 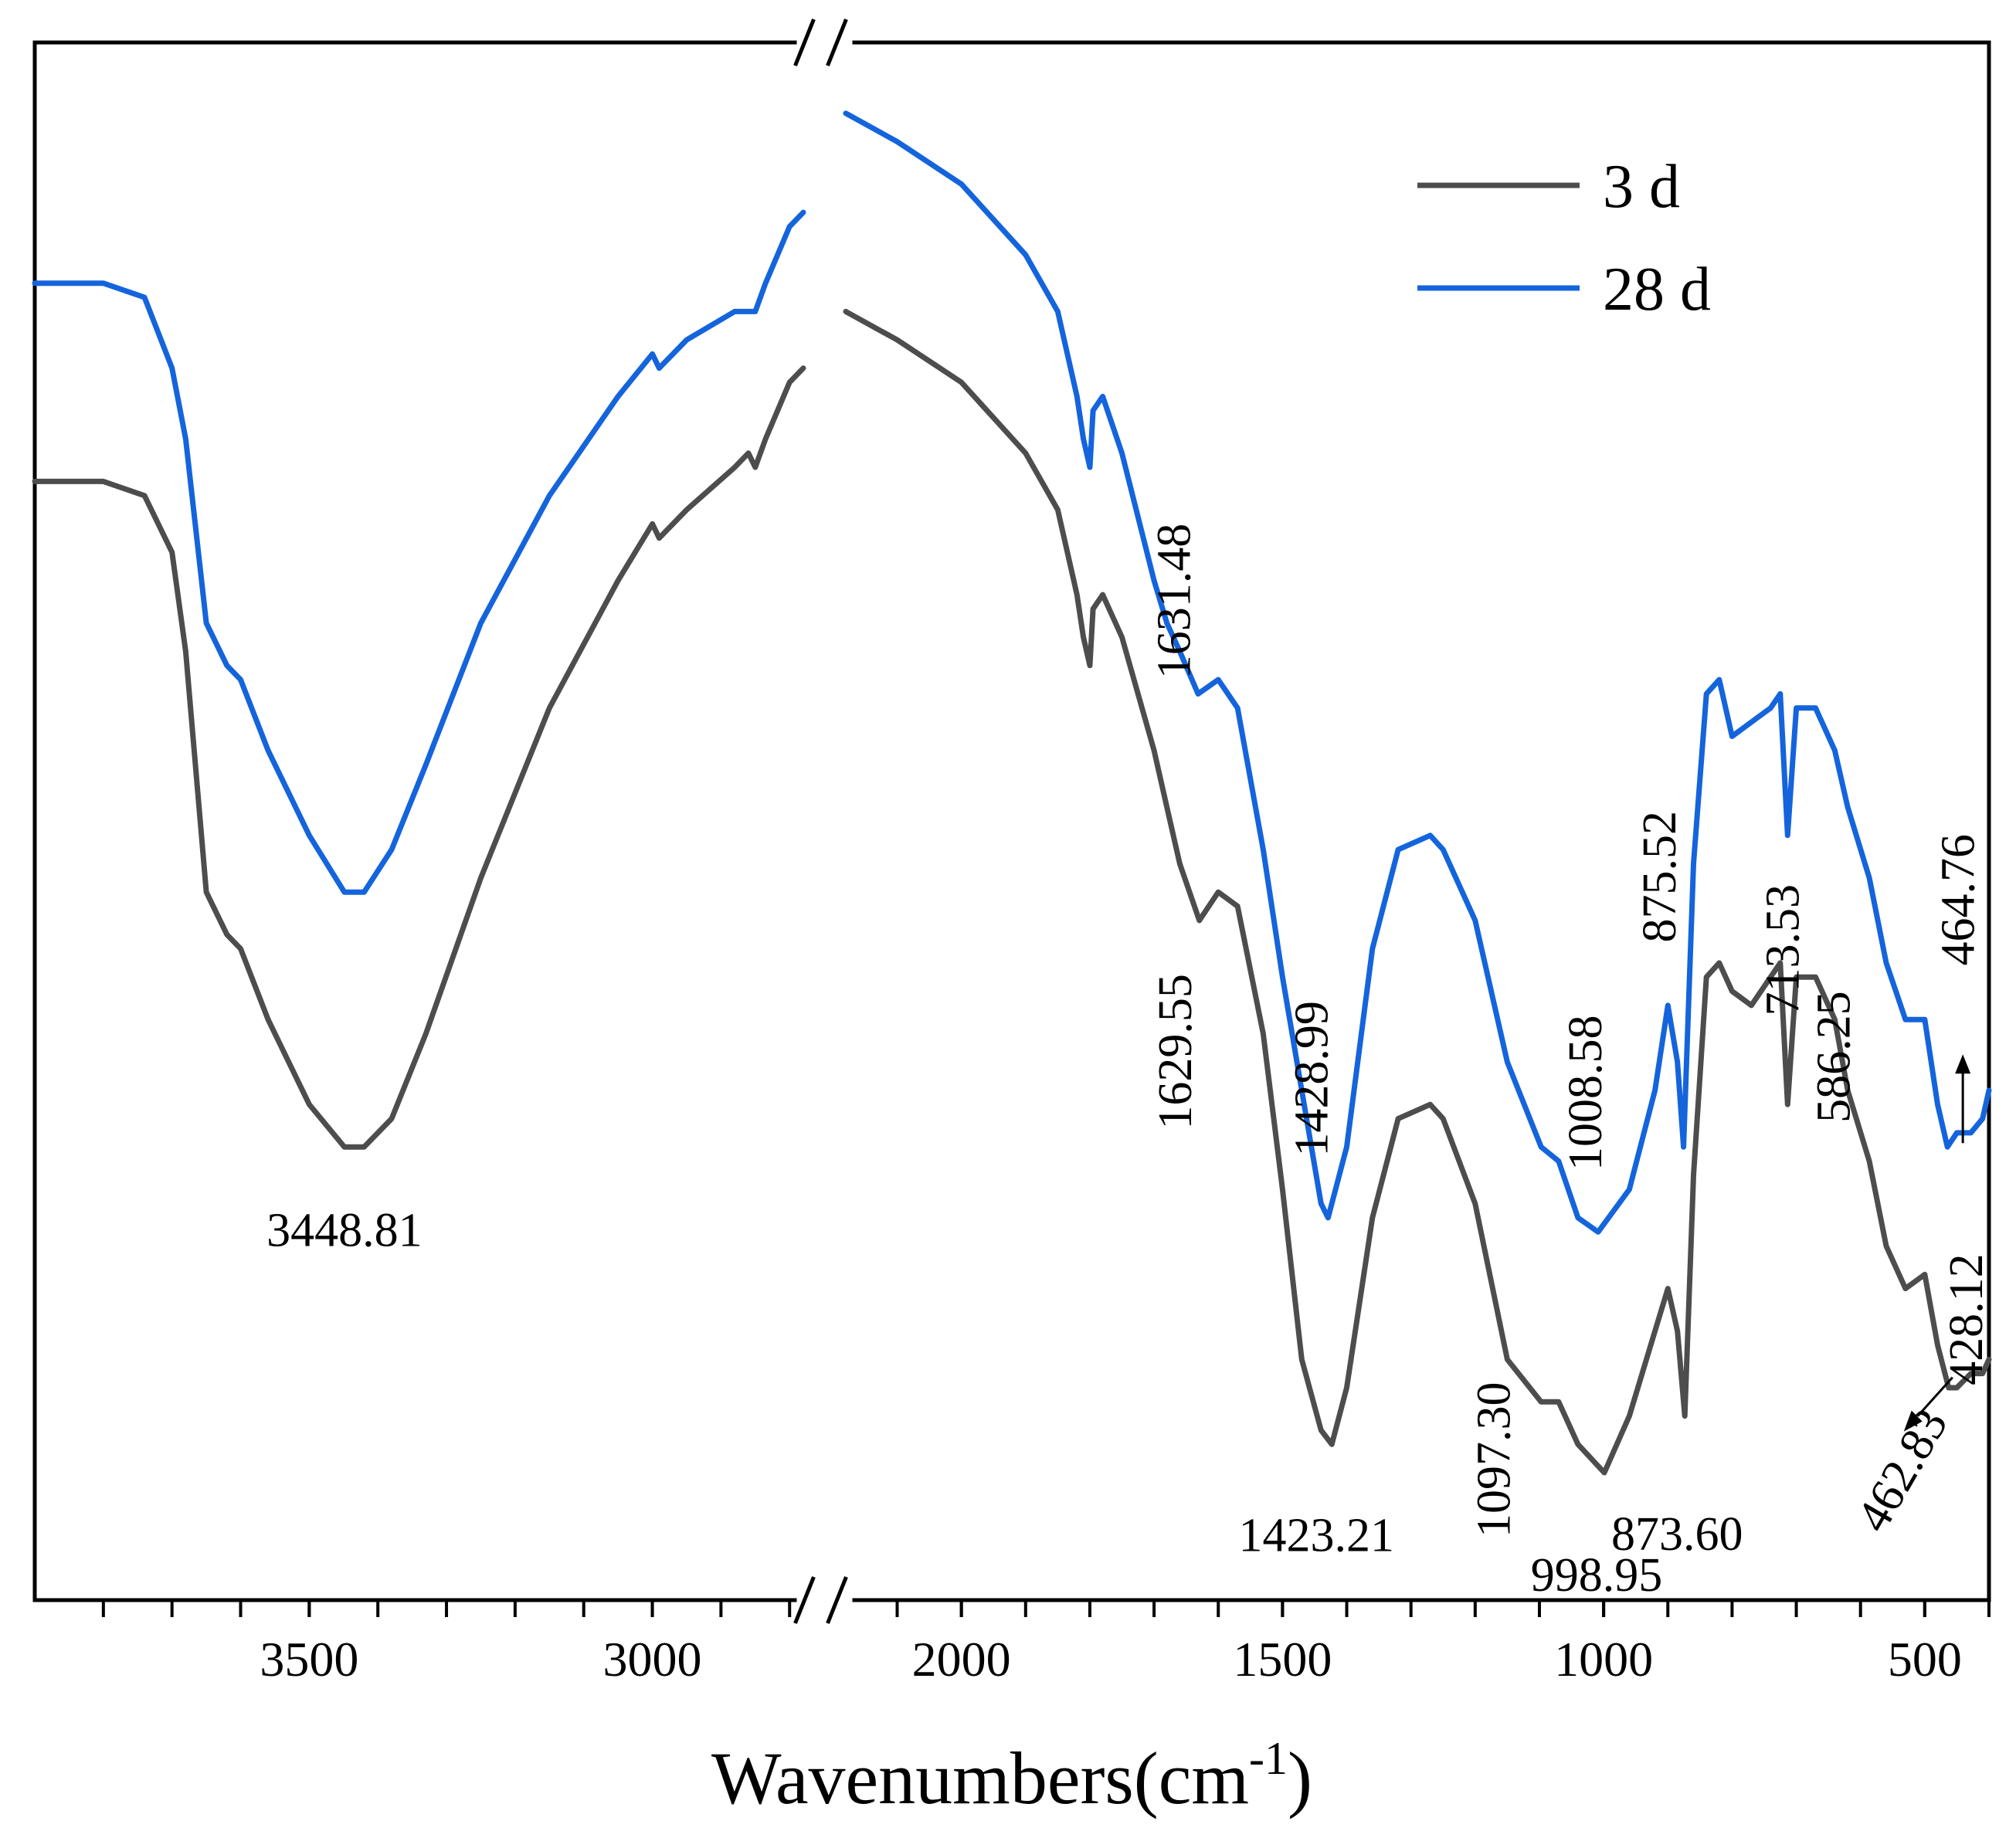 I want to click on x-tick-label: 3000, so click(x=652, y=1660).